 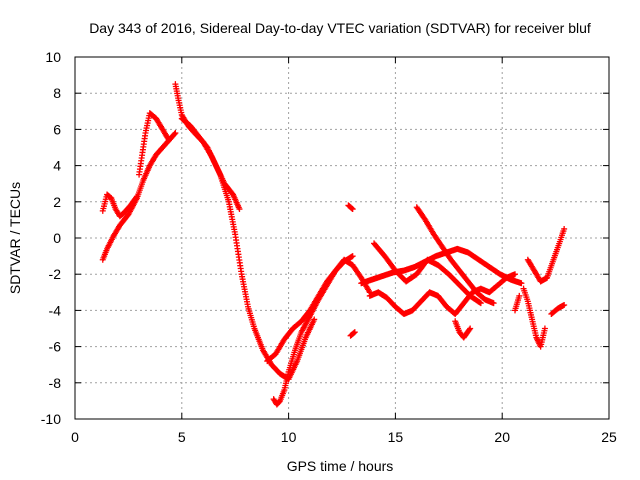 I want to click on y-tick-label: 0, so click(x=57, y=238).